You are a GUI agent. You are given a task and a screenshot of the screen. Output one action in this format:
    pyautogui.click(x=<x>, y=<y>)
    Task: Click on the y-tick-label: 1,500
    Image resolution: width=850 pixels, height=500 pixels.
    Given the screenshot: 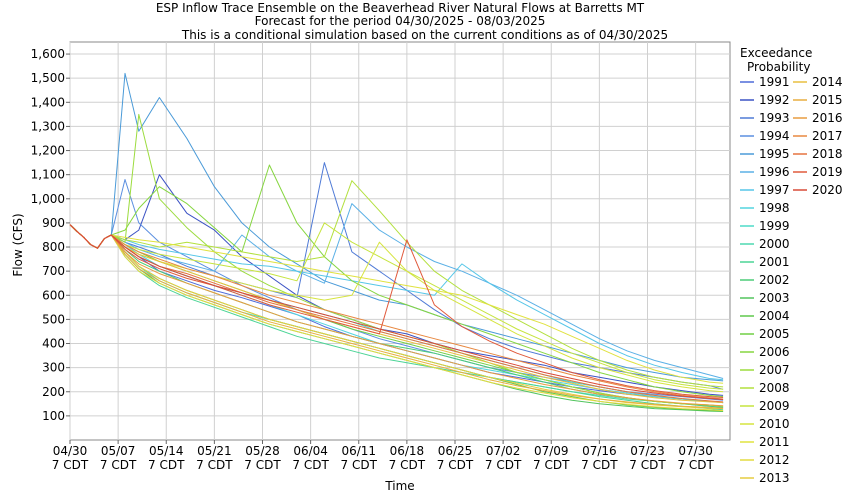 What is the action you would take?
    pyautogui.click(x=48, y=78)
    